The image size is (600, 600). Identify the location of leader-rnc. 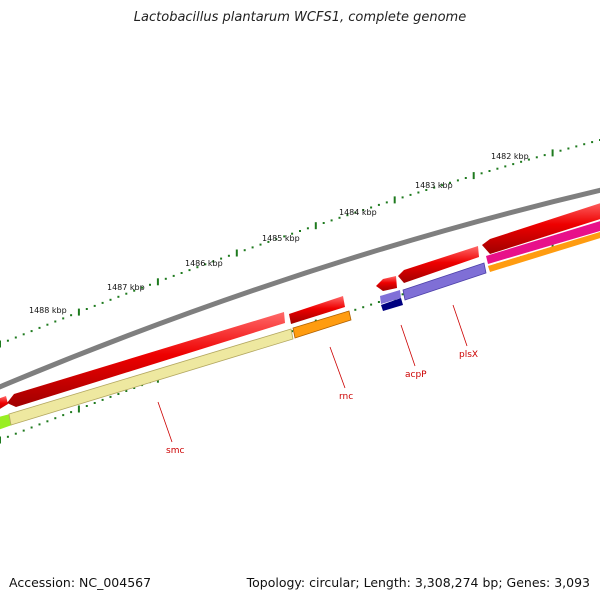
(337, 367).